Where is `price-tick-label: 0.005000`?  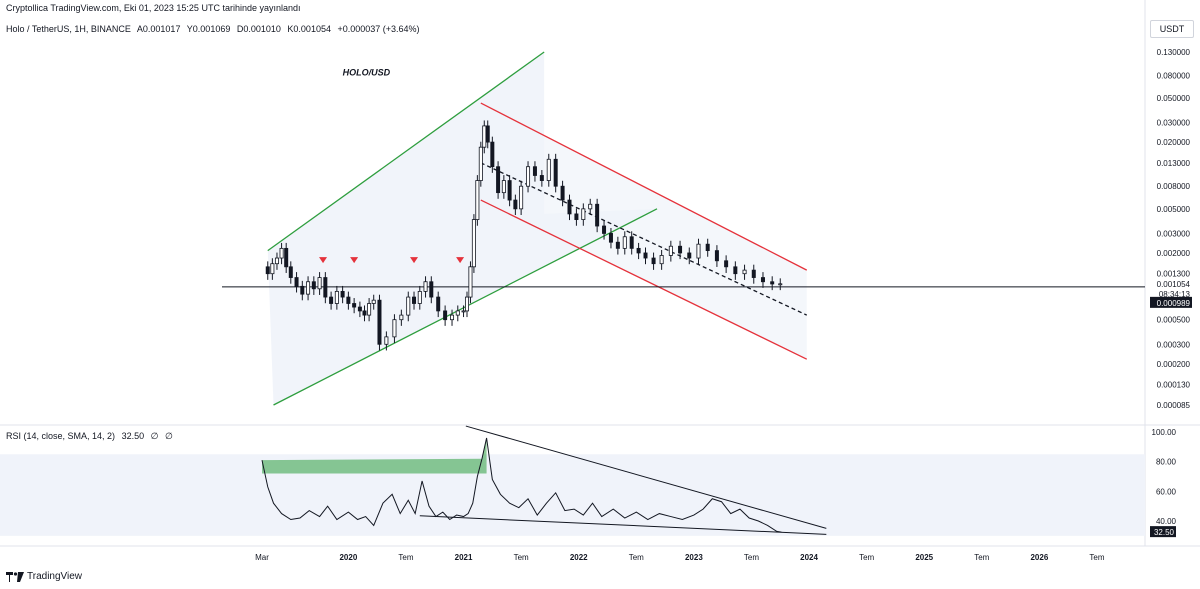 price-tick-label: 0.005000 is located at coordinates (1174, 209).